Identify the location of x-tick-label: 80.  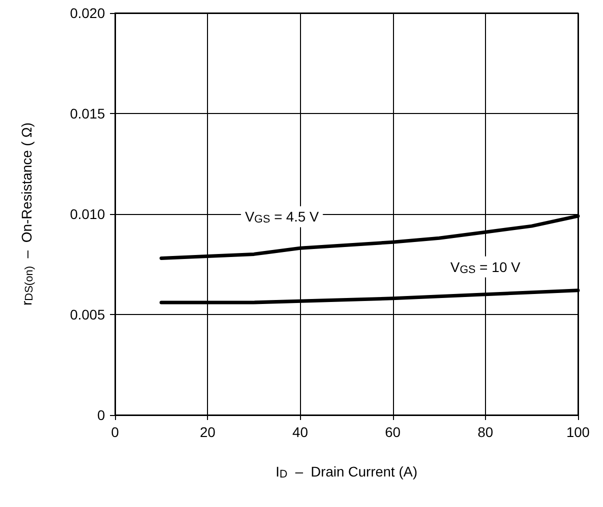
(486, 432).